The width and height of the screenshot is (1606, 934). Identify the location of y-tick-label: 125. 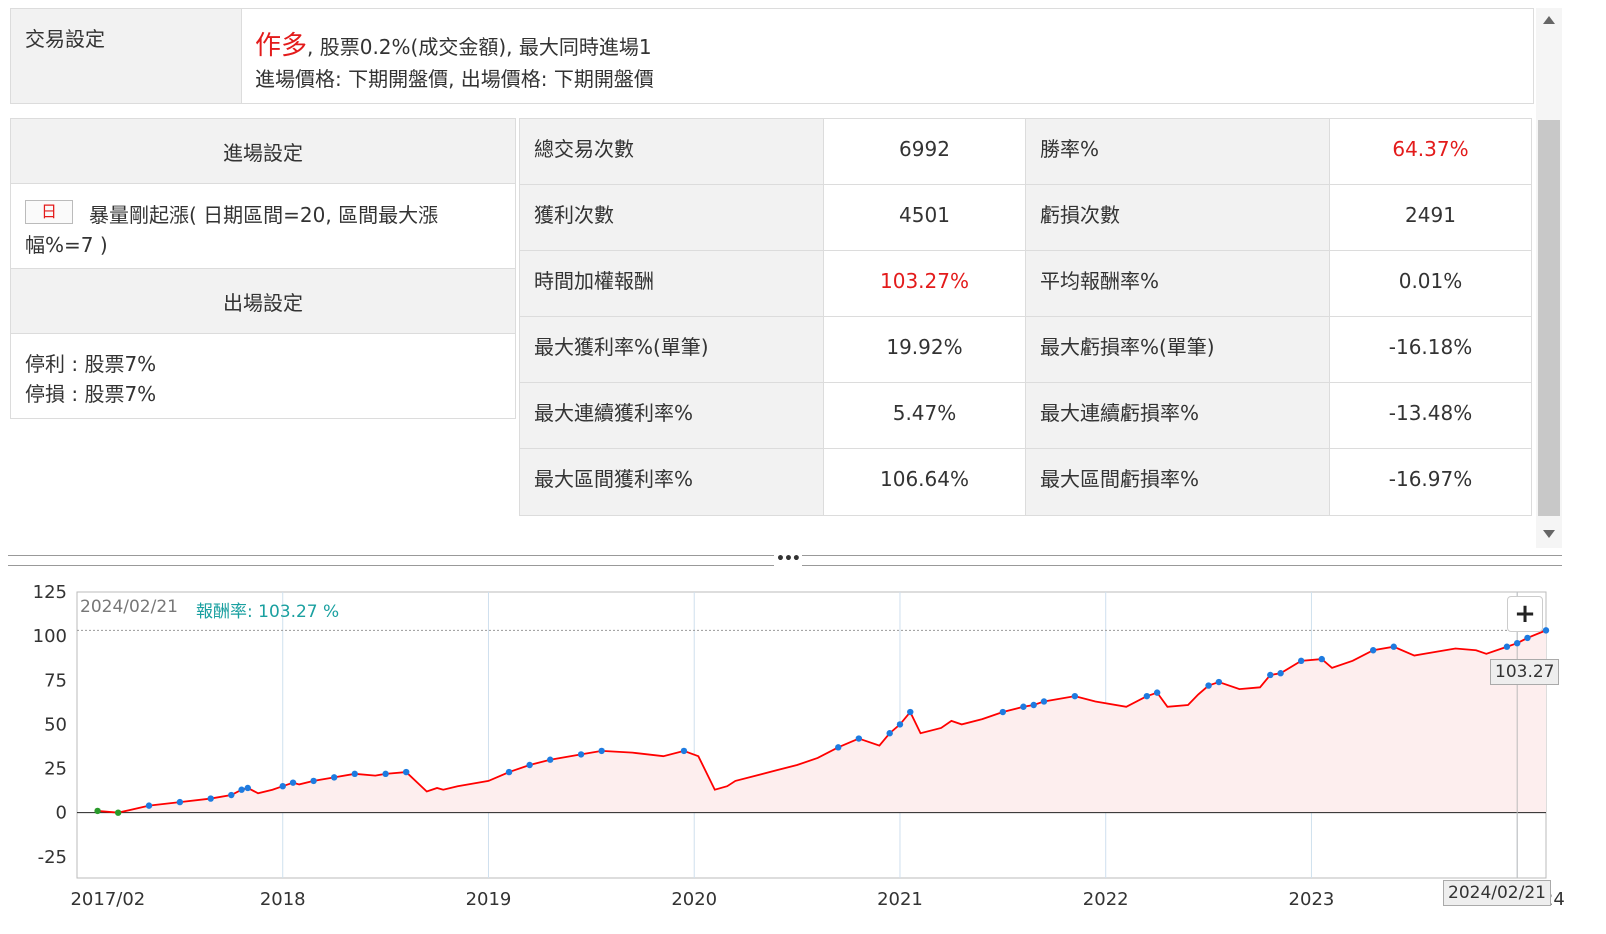
(50, 592).